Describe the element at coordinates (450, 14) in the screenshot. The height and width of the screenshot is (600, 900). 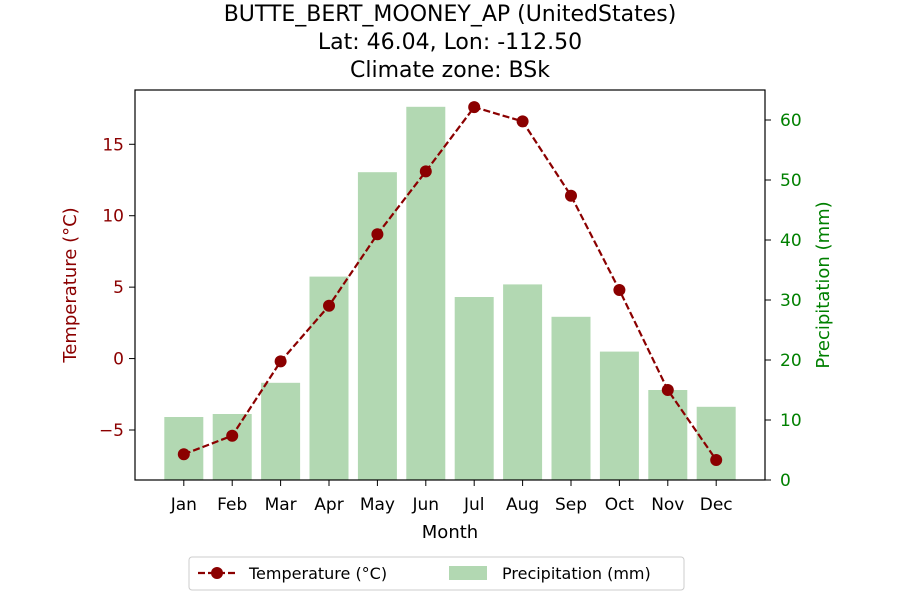
I see `chart-title-line-1: BUTTE_BERT_MOONEY_AP (UnitedStates)` at that location.